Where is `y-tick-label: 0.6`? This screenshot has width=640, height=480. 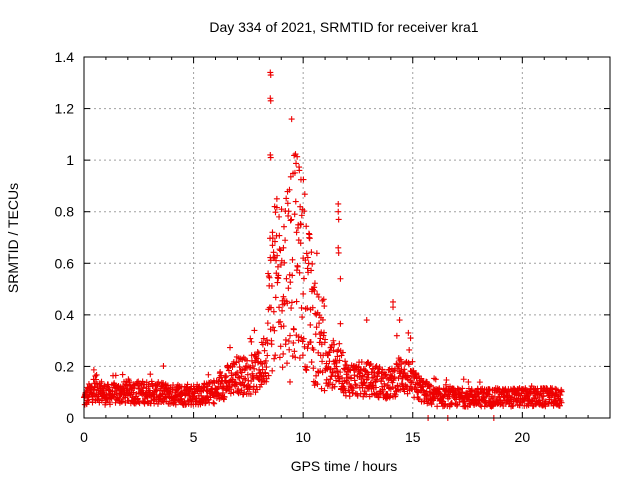 y-tick-label: 0.6 is located at coordinates (65, 263).